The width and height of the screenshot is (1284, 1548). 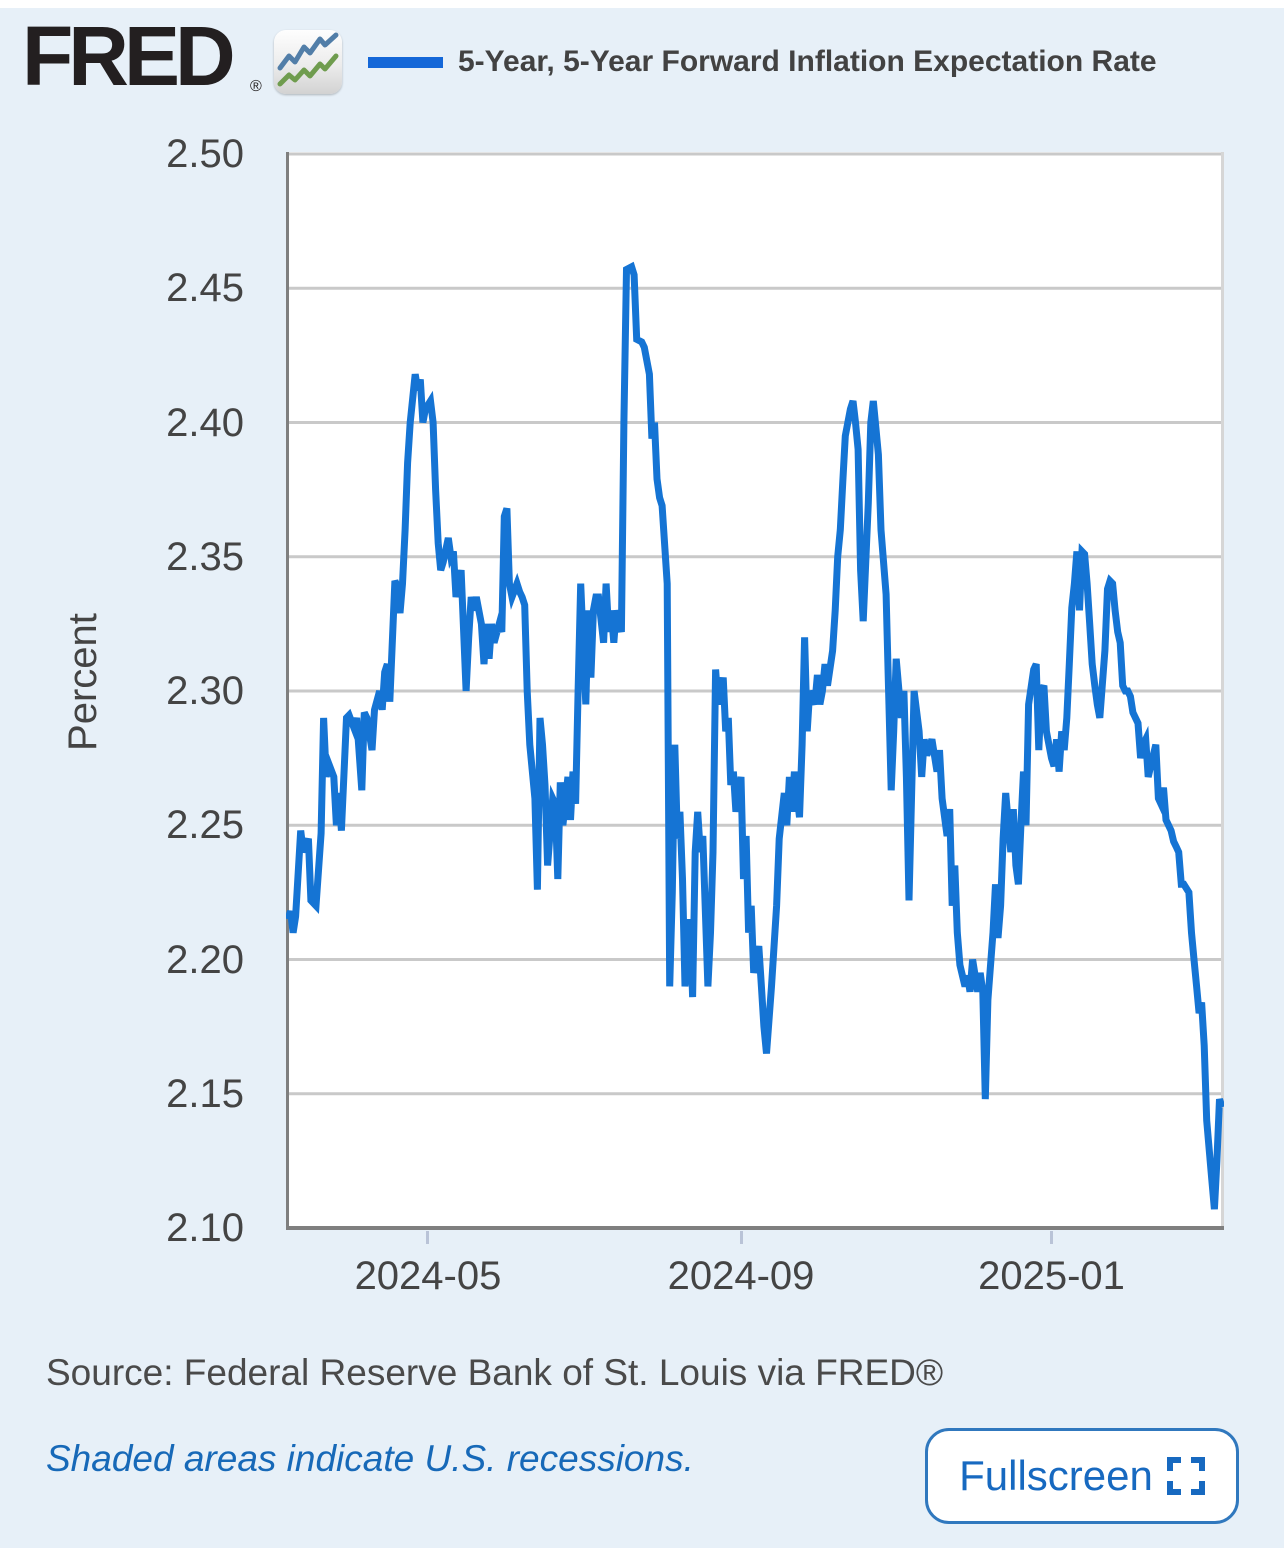 What do you see at coordinates (428, 1276) in the screenshot?
I see `x-tick-label: 2024-05` at bounding box center [428, 1276].